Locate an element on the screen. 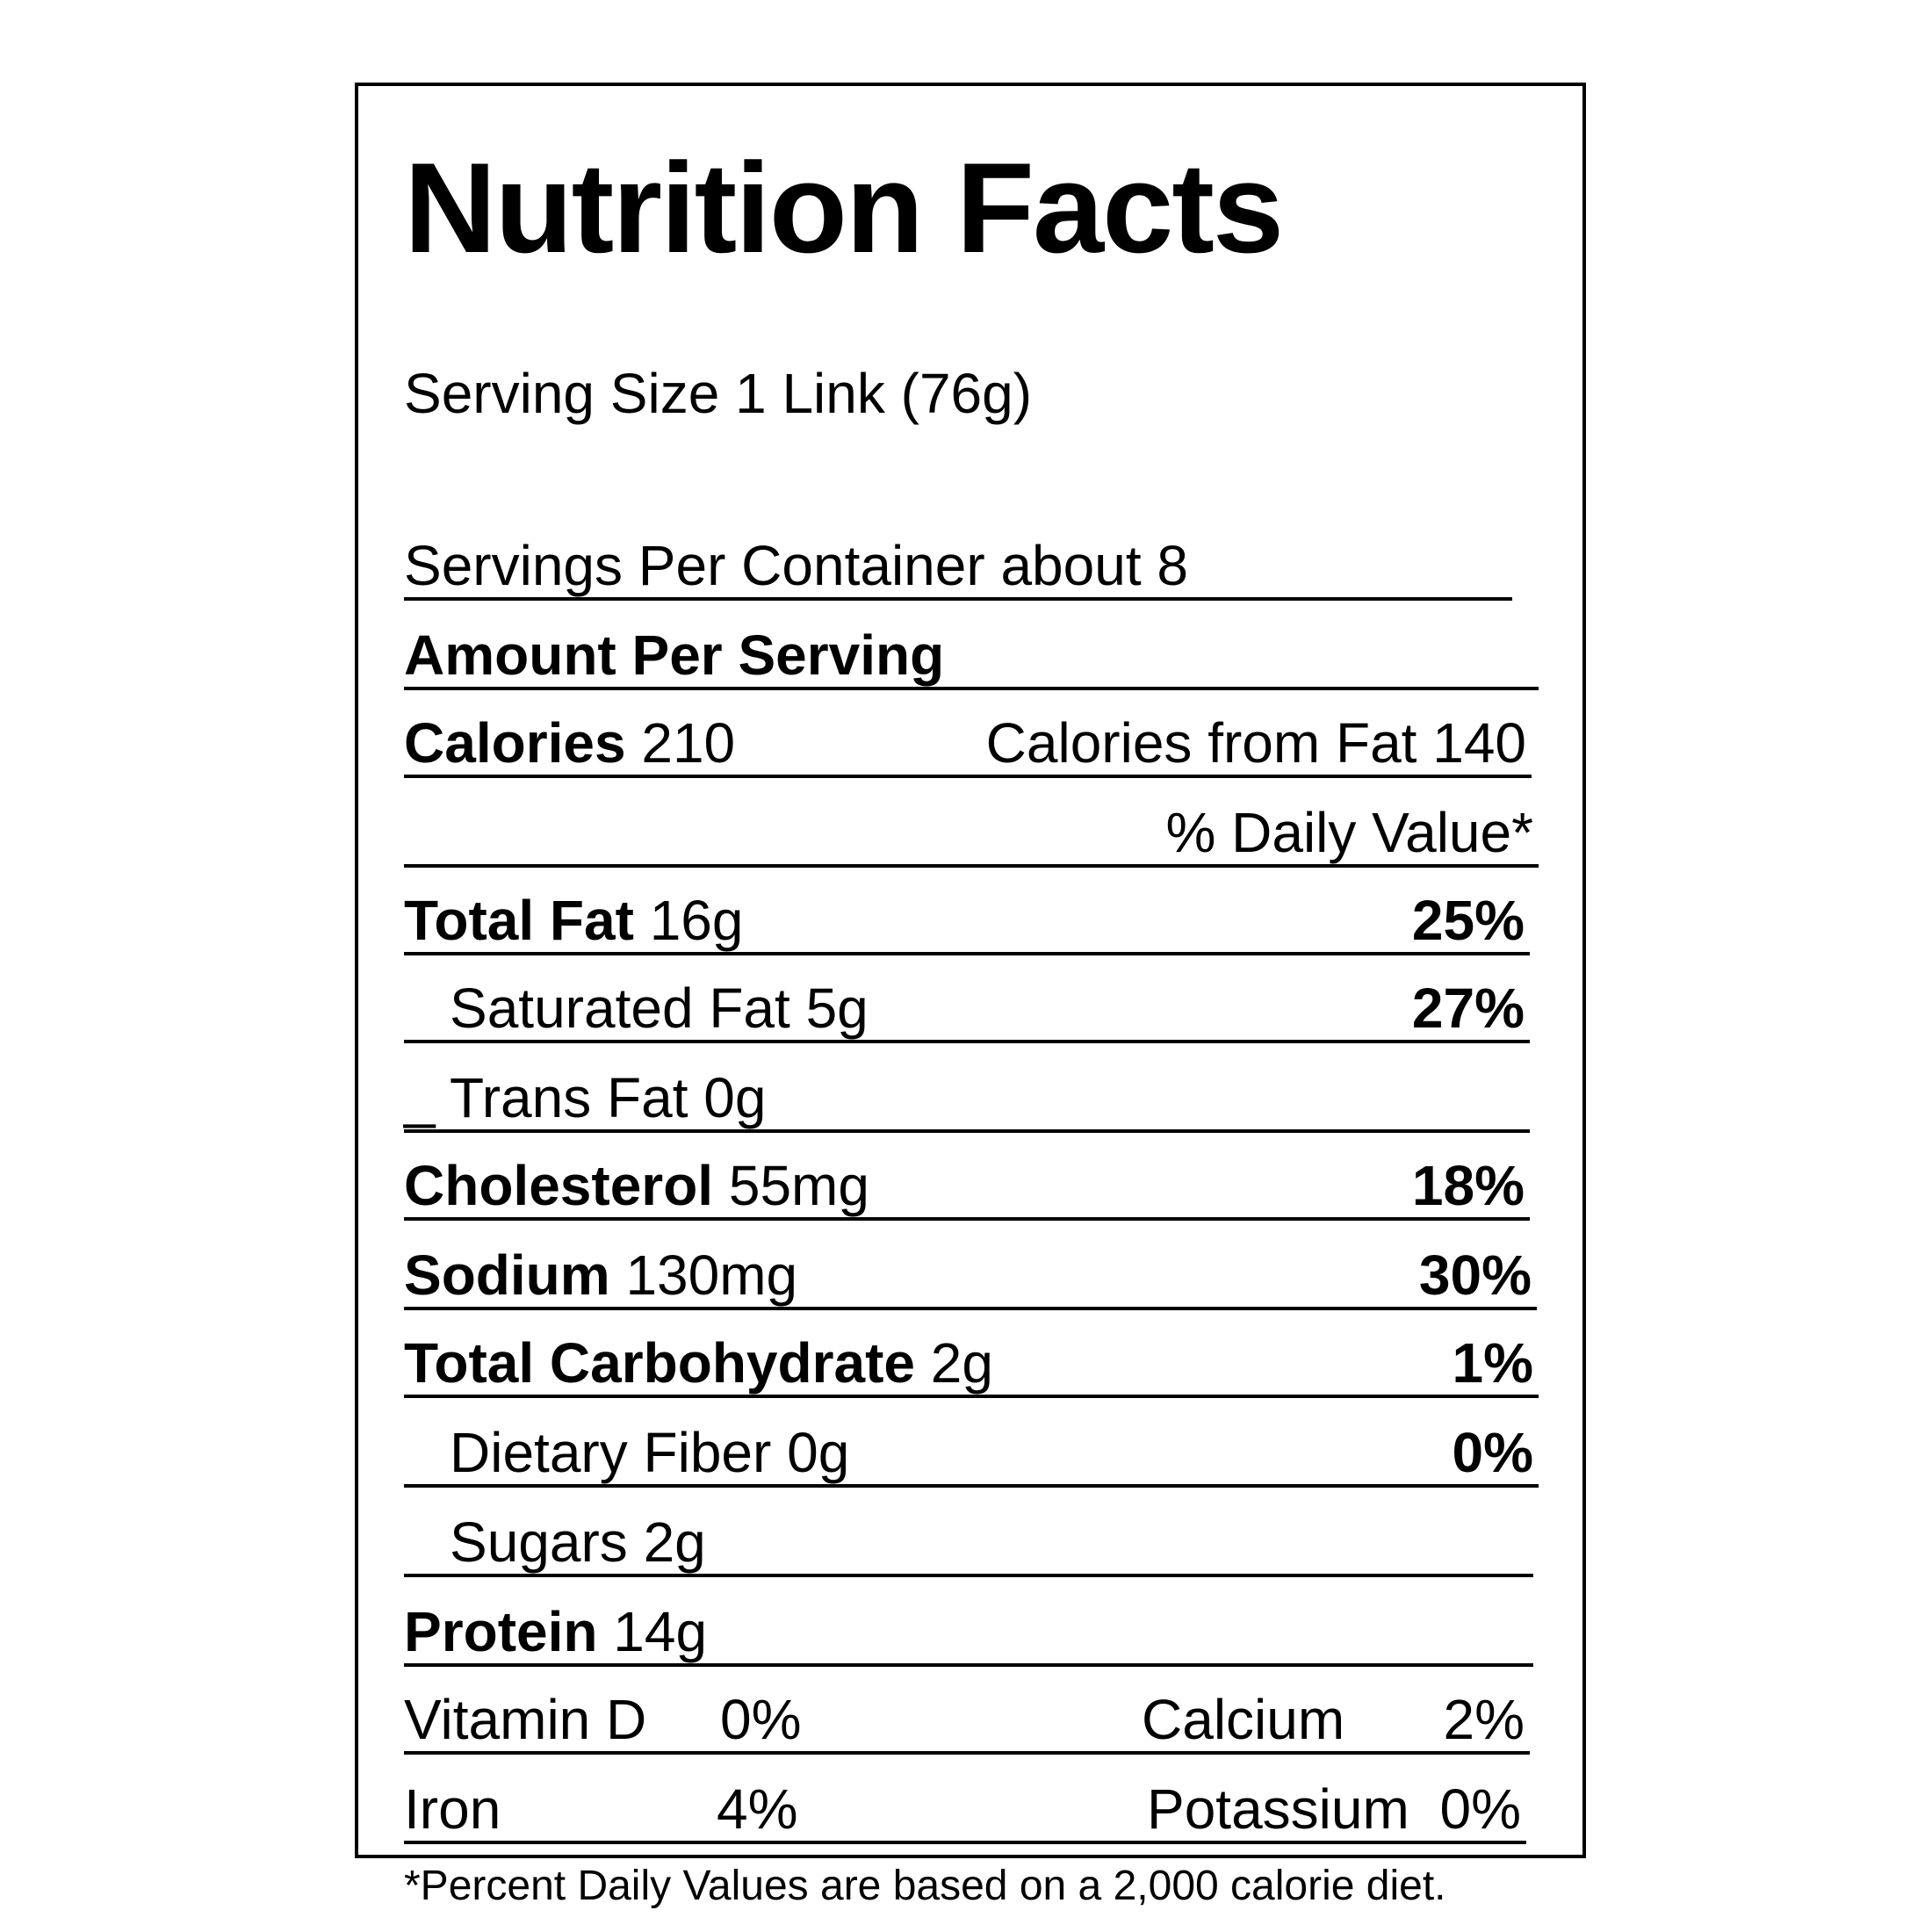  vitamin-calcium-row: Vitamin D 0% Calcium 2% is located at coordinates (967, 1711).